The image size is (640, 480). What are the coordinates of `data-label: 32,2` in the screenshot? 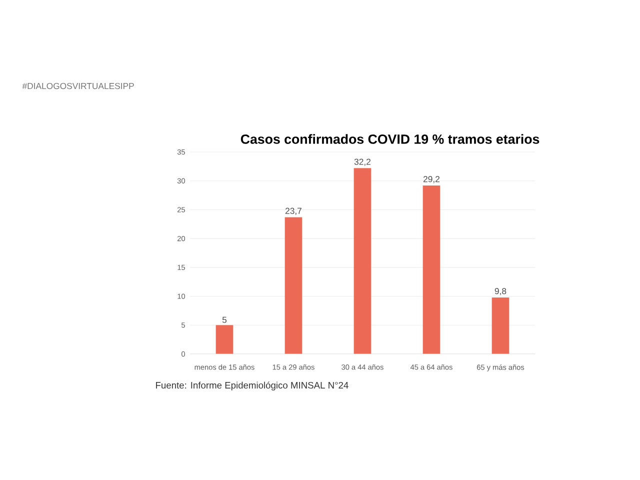 It's located at (362, 162).